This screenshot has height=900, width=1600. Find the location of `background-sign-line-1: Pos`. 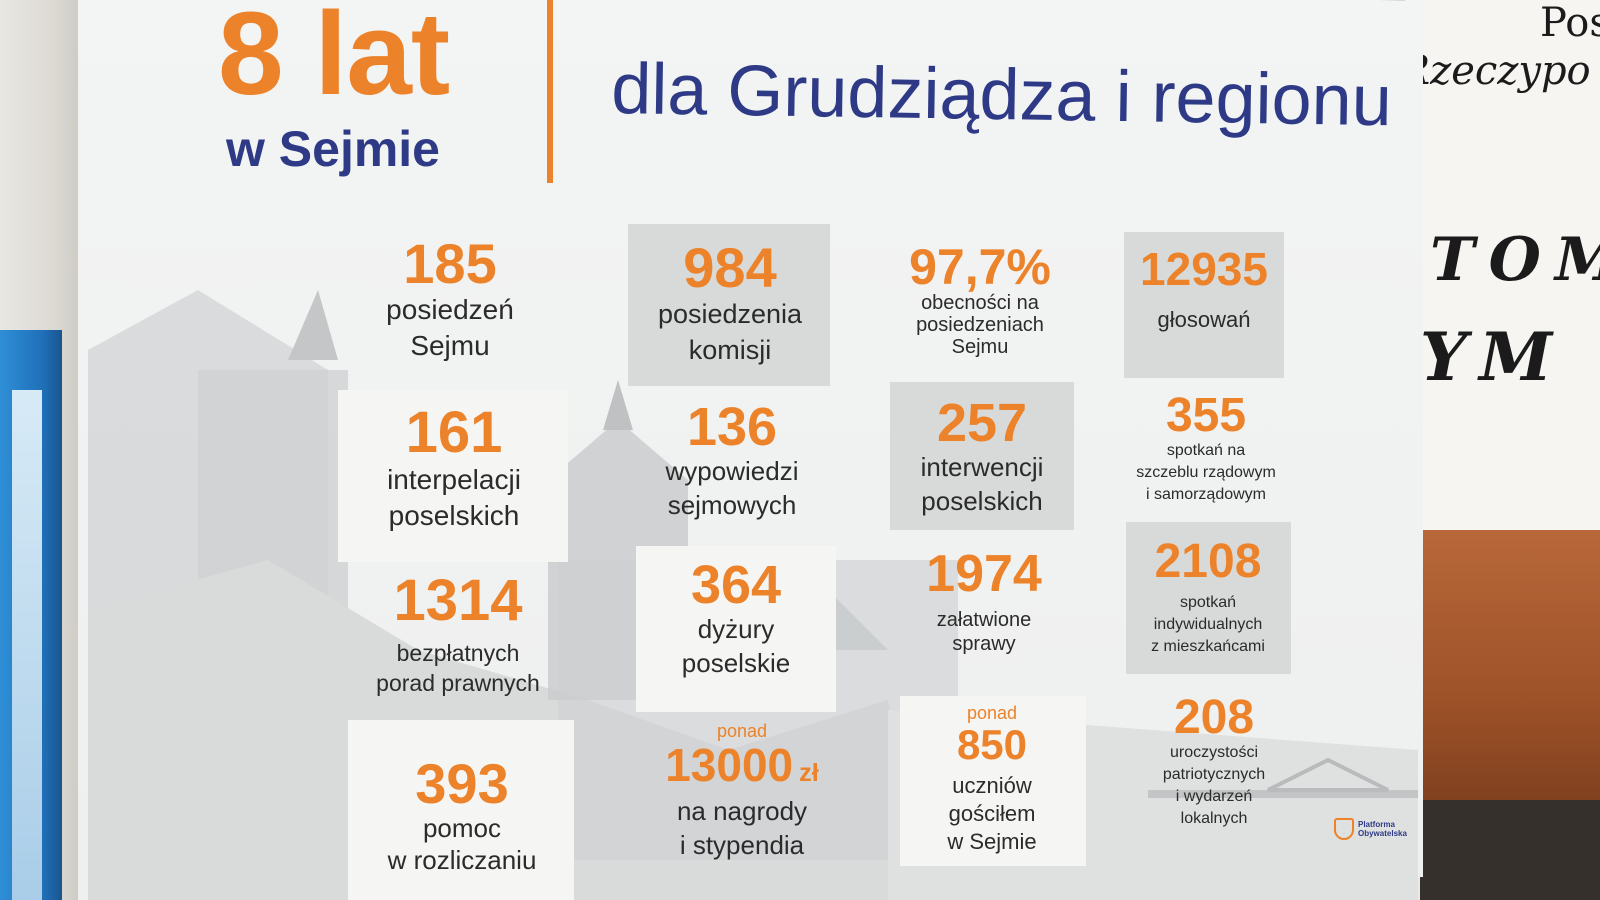

background-sign-line-1: Pos is located at coordinates (1570, 23).